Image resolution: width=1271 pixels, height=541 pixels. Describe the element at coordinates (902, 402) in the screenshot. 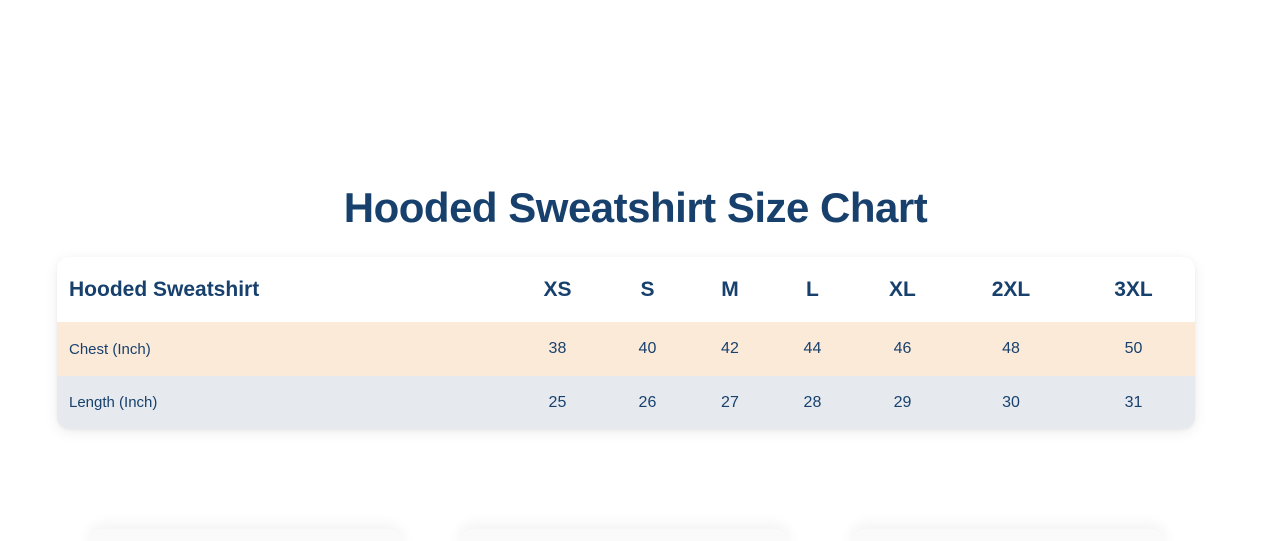

I see `size-value-cell: 29` at that location.